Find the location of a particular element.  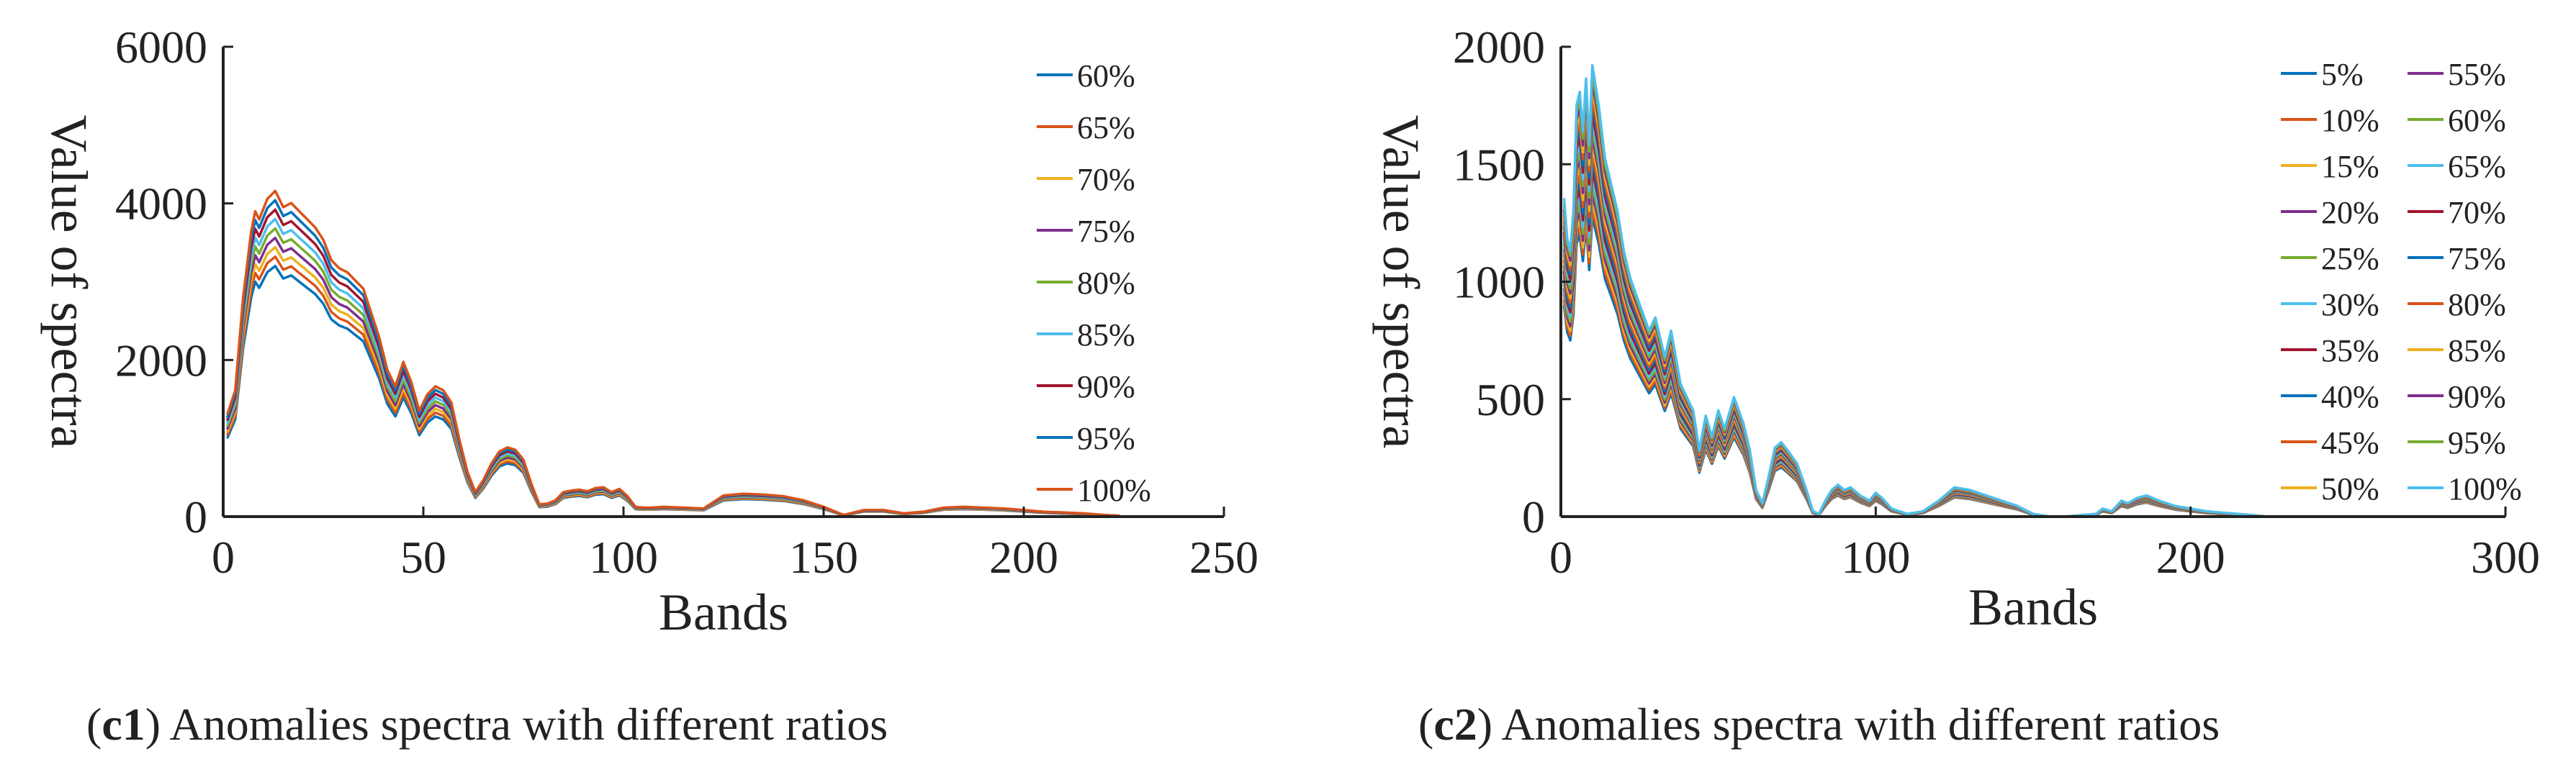

series-line-95pct is located at coordinates (672, 358).